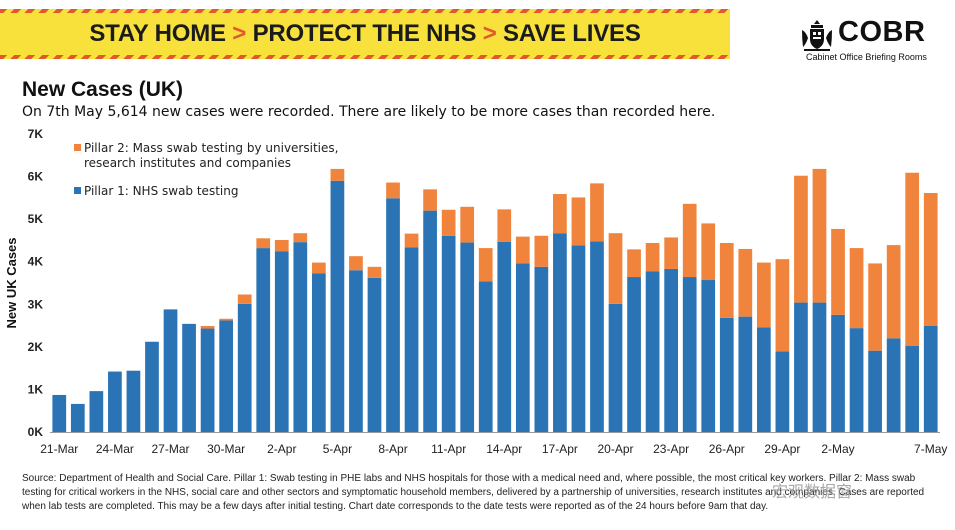  Describe the element at coordinates (337, 449) in the screenshot. I see `x-tick-label: 5-Apr` at that location.